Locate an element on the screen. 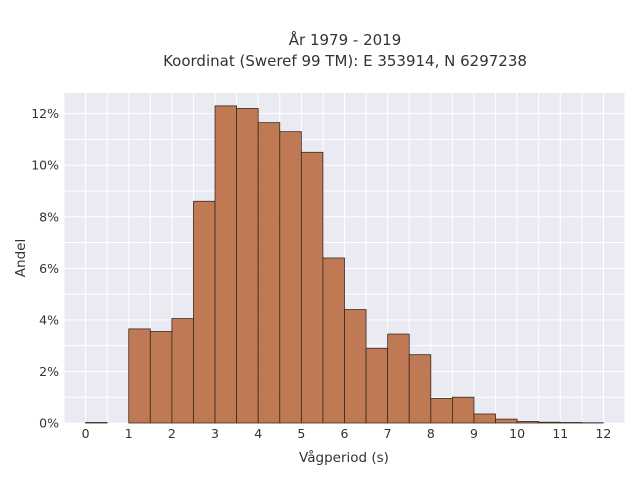 This screenshot has height=480, width=640. y-tick-label: 0% is located at coordinates (49, 423).